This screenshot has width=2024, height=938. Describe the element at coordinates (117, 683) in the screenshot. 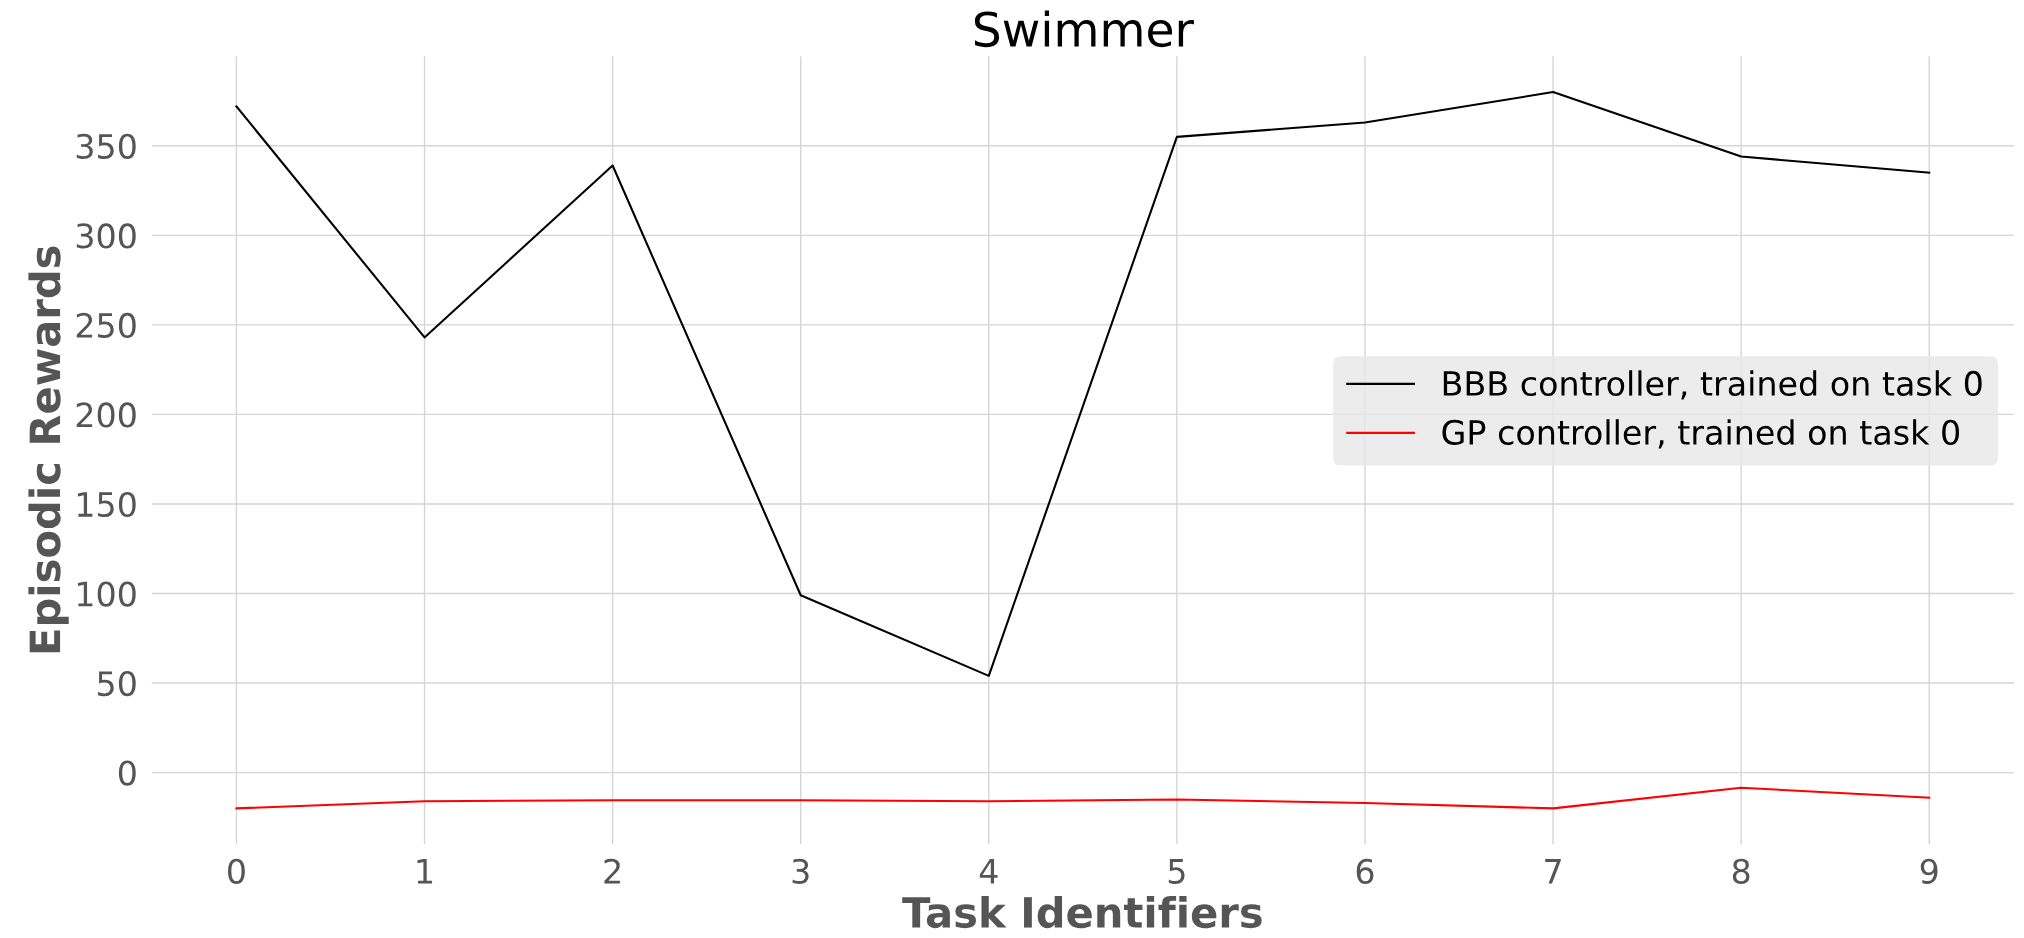

I see `y-tick-label: 50` at that location.